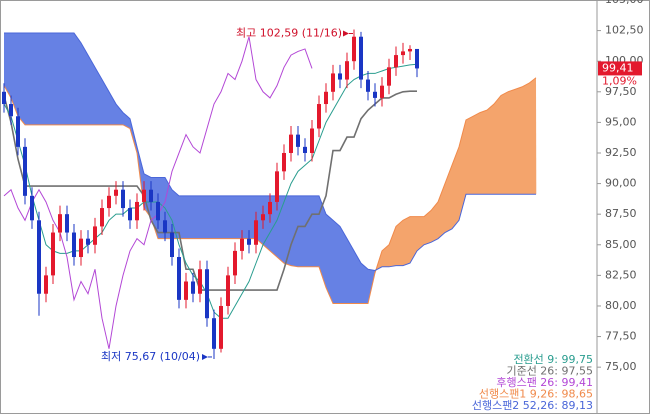 The image size is (650, 414). What do you see at coordinates (620, 68) in the screenshot?
I see `price-tag` at bounding box center [620, 68].